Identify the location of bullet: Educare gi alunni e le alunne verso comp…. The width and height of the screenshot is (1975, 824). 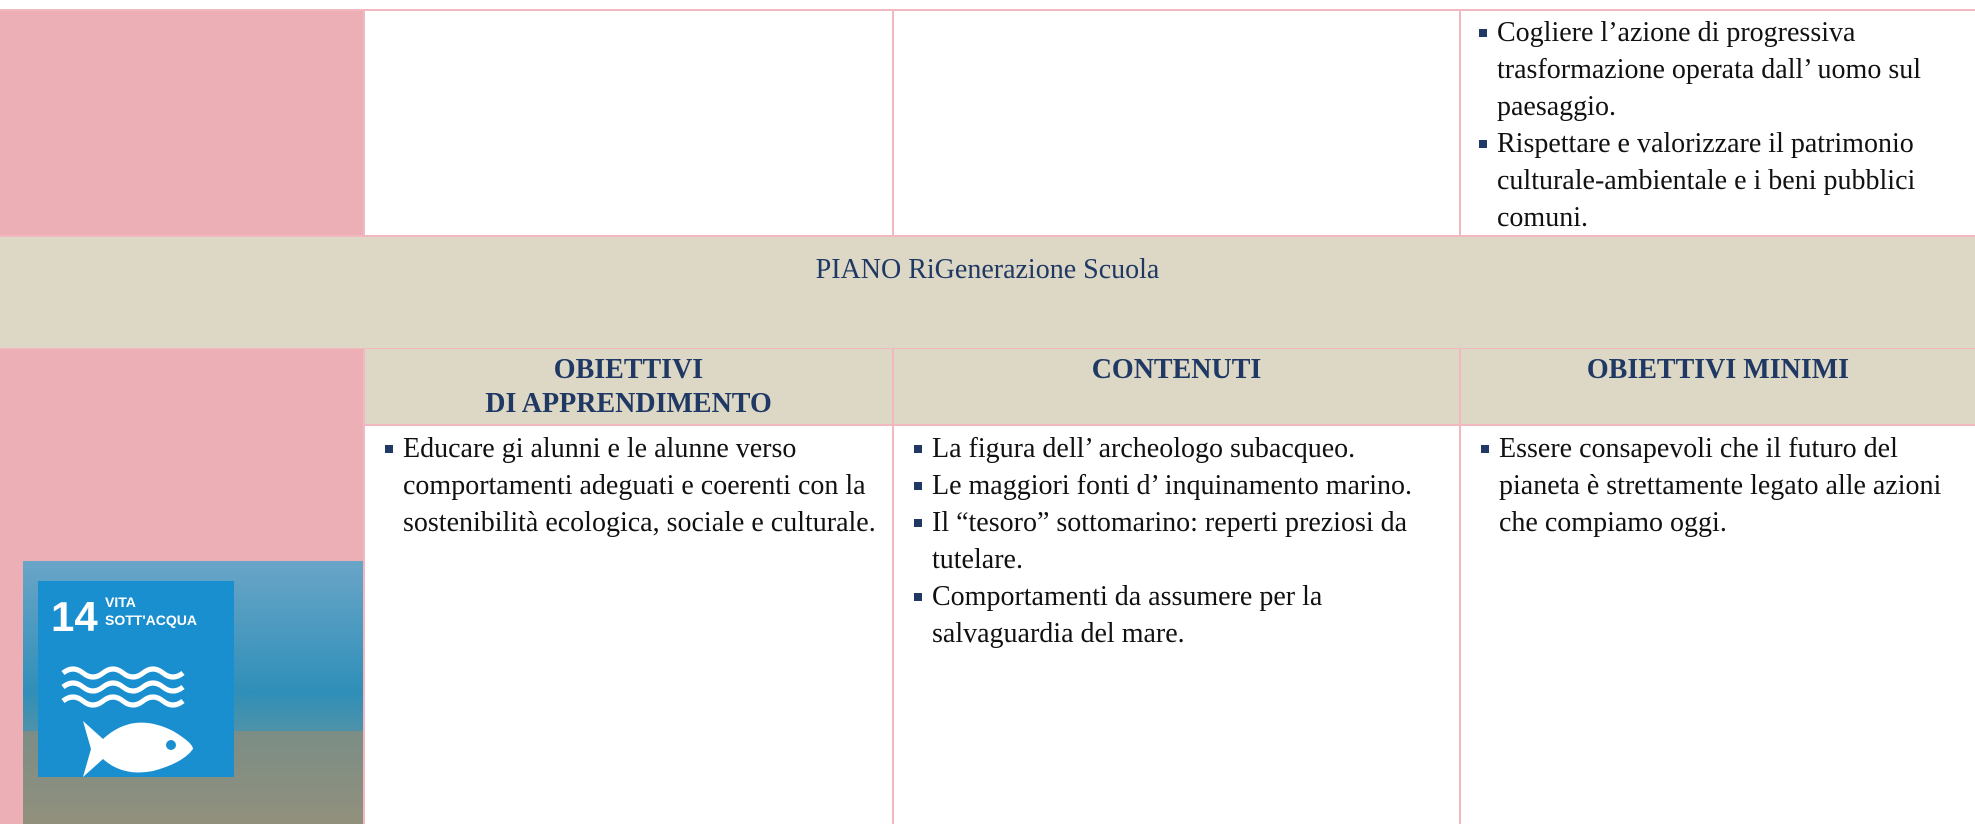
(632, 485).